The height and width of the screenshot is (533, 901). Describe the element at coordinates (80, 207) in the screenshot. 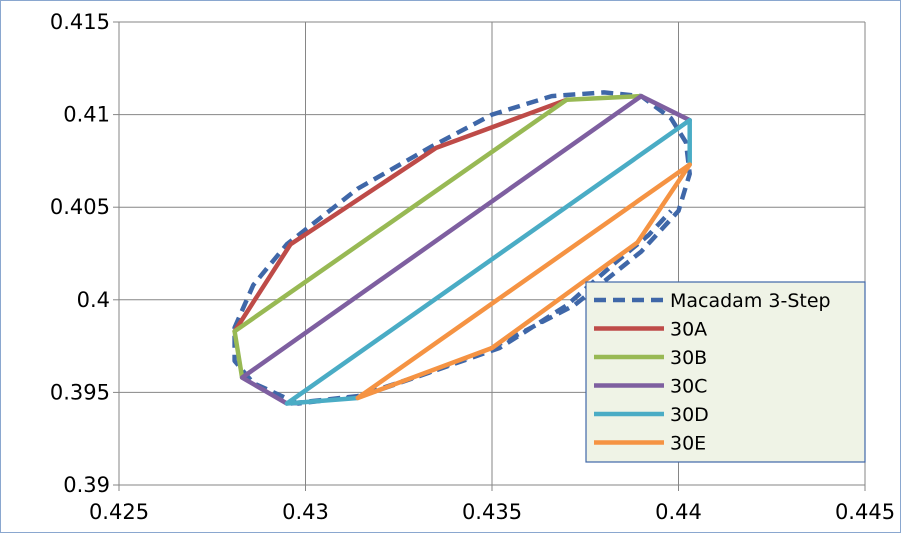

I see `y-tick-label: 0.405` at that location.